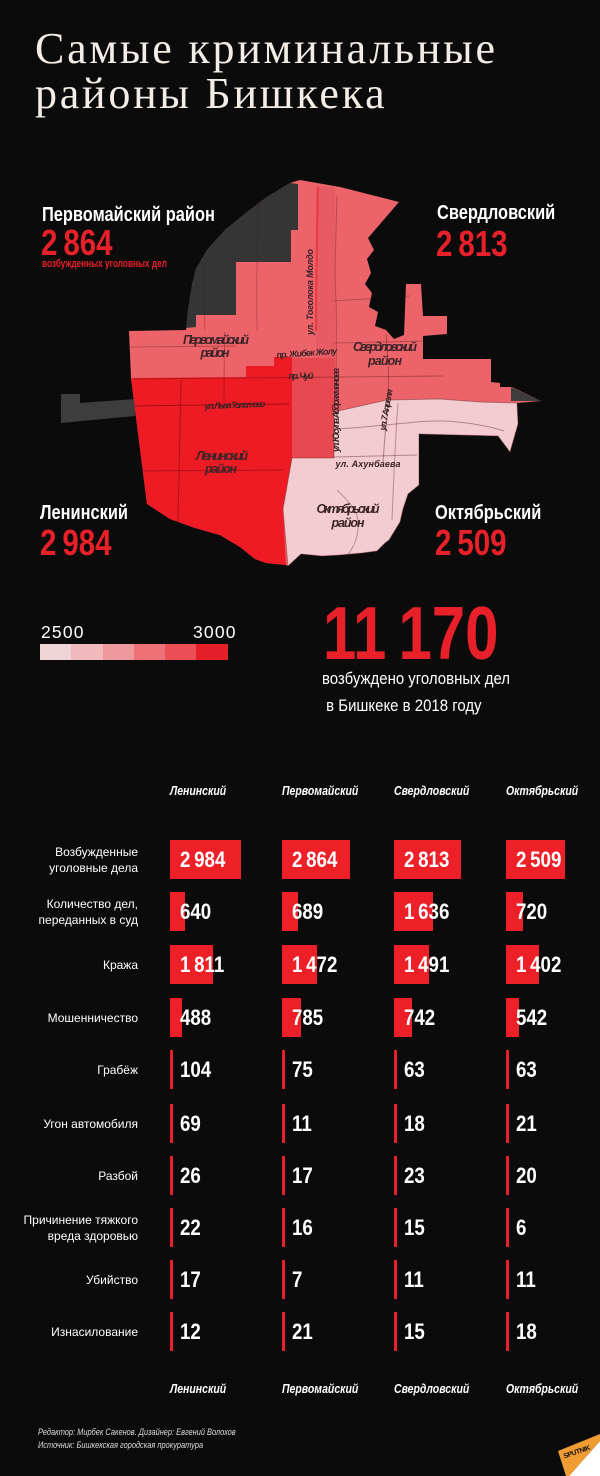  Describe the element at coordinates (234, 405) in the screenshot. I see `svg-text: ул. Льва Толстого` at that location.